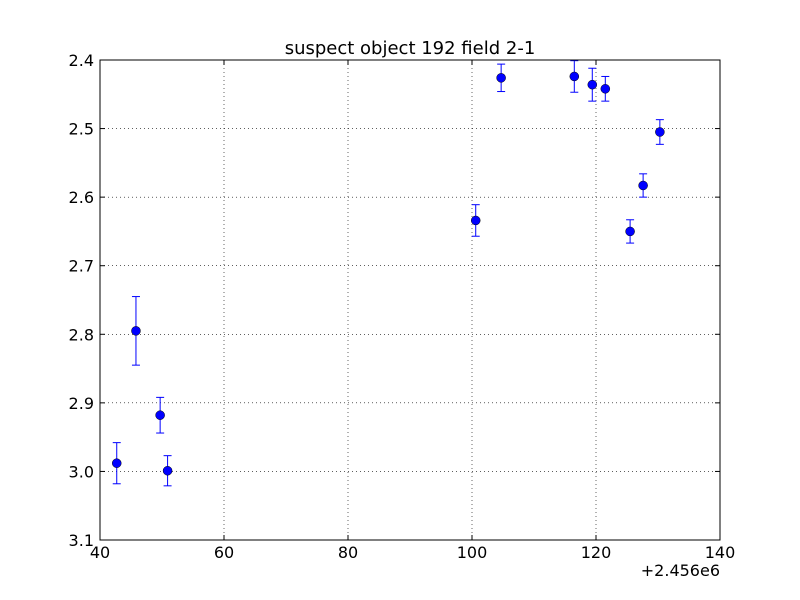 This screenshot has width=800, height=600. Describe the element at coordinates (410, 48) in the screenshot. I see `chart-title: suspect object 192 field 2-1` at that location.